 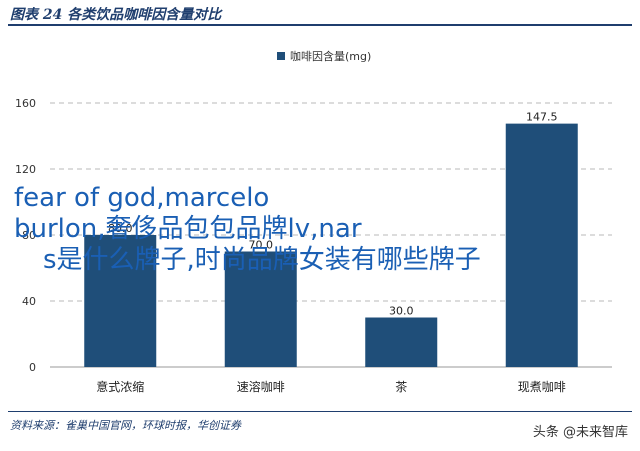 I want to click on x-tick-label: 意式浓缩, so click(x=120, y=386).